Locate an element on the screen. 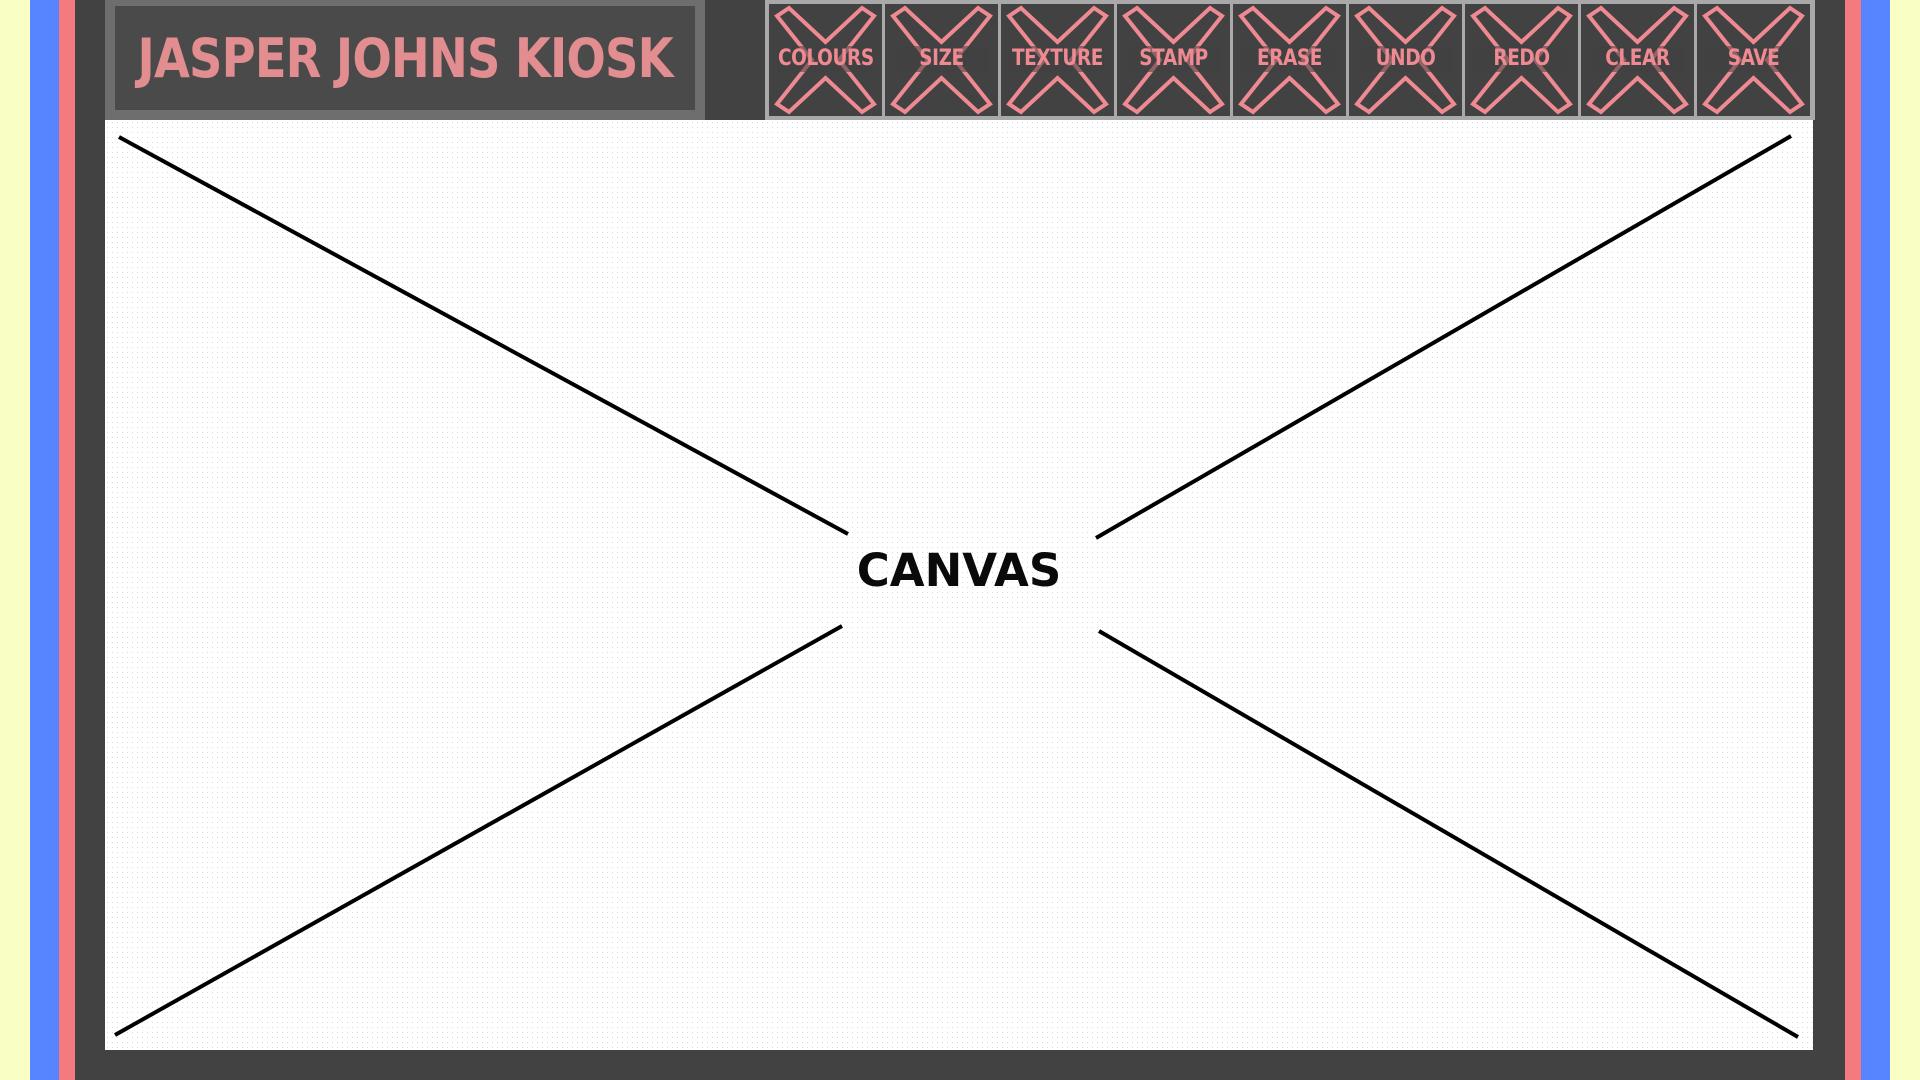 The height and width of the screenshot is (1080, 1920). clear-button-label: CLEAR is located at coordinates (1637, 59).